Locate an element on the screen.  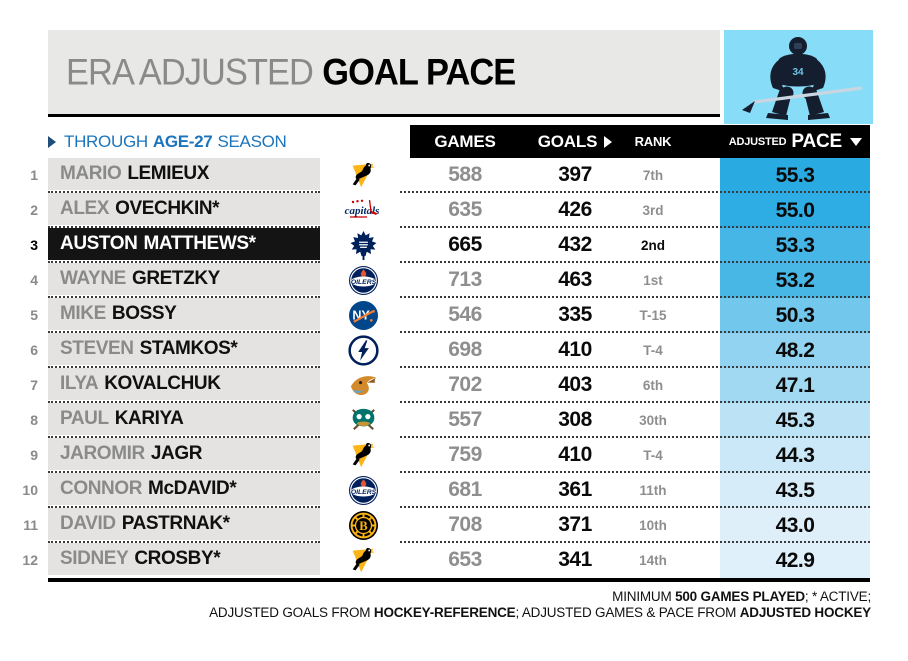
column-header-goals: GOALS is located at coordinates (575, 141).